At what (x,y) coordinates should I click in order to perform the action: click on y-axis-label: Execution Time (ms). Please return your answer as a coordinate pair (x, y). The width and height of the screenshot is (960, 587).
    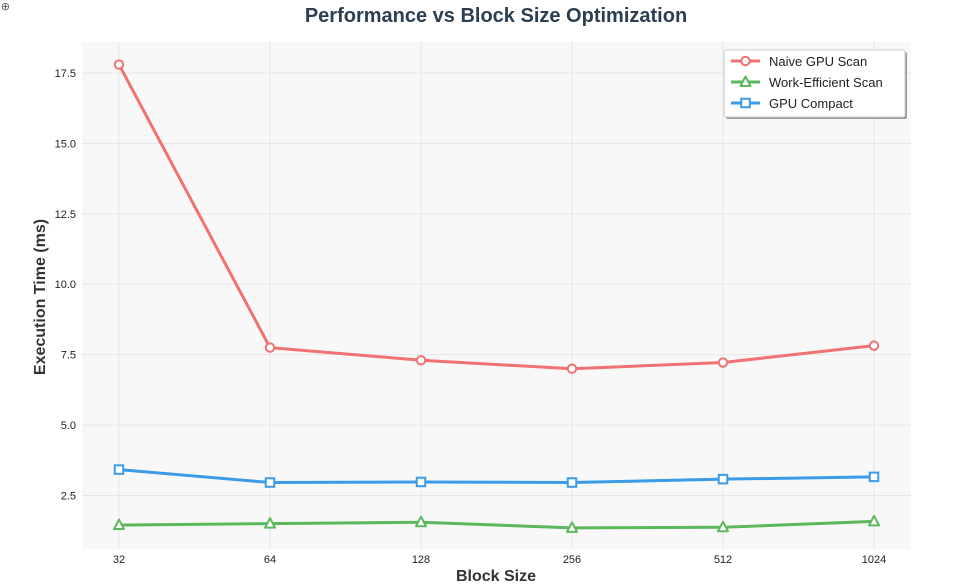
    Looking at the image, I should click on (40, 297).